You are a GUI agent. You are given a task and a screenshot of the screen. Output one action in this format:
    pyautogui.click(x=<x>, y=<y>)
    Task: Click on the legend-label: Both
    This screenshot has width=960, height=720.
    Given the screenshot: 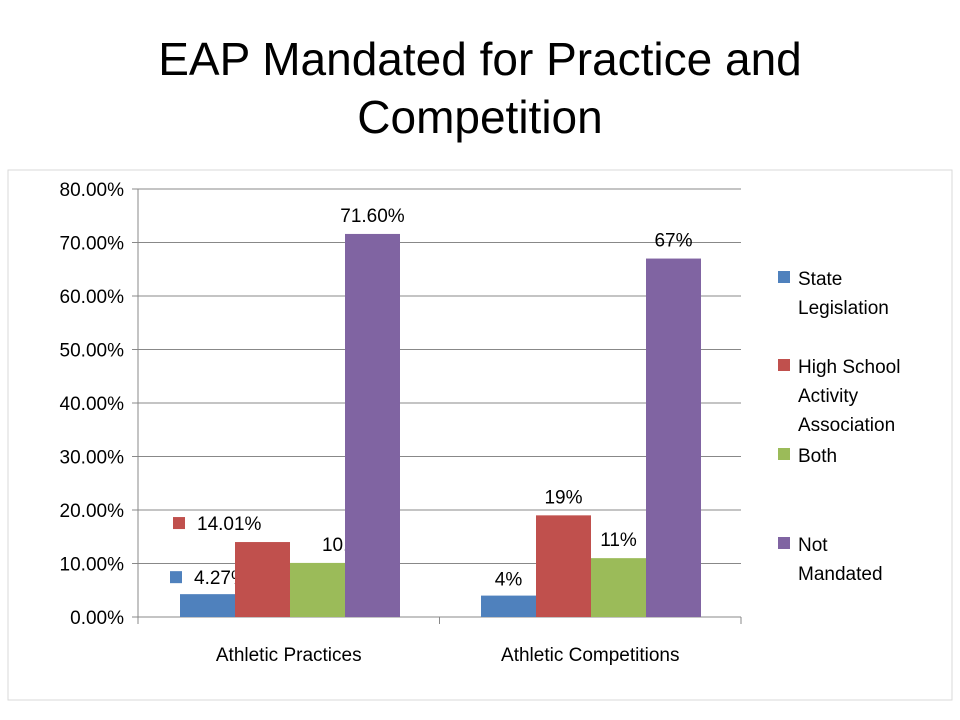 What is the action you would take?
    pyautogui.click(x=817, y=456)
    